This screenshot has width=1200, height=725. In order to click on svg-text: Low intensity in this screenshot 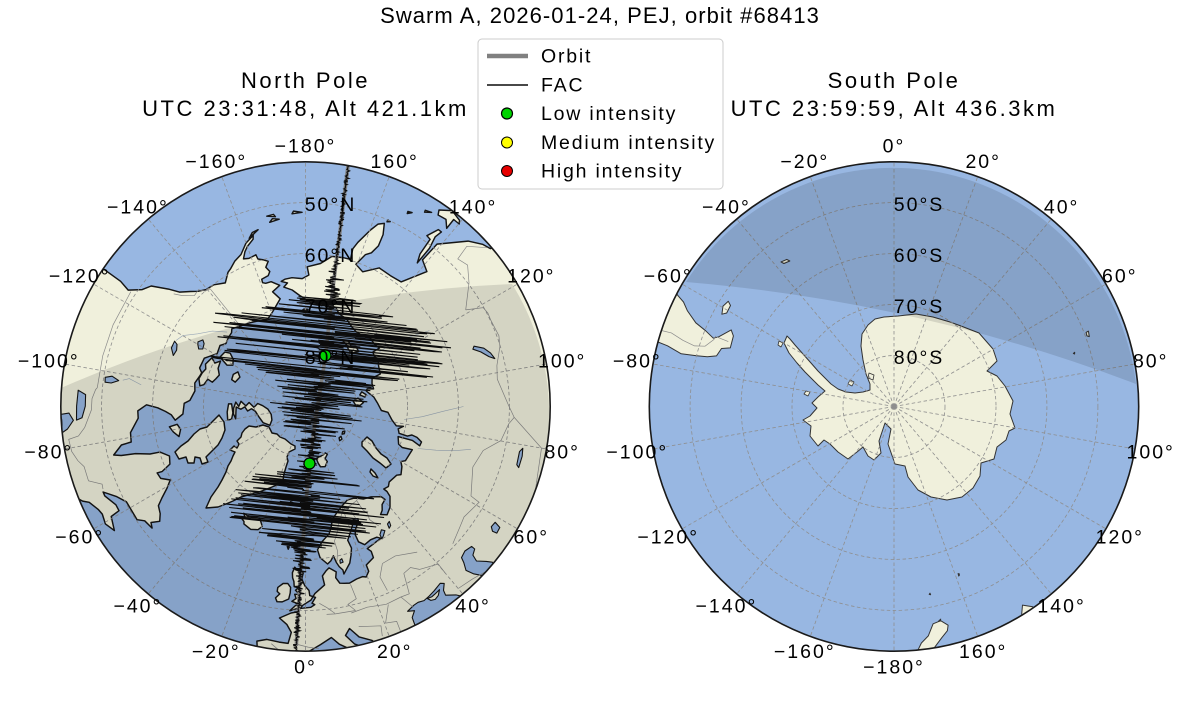, I will do `click(609, 114)`.